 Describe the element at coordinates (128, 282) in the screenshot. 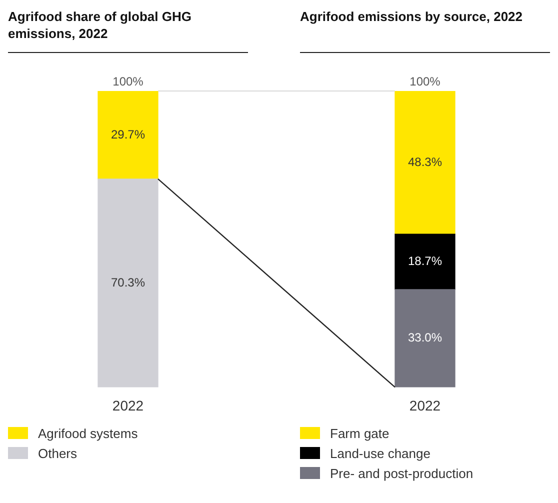

I see `data-label: 70.3%` at that location.